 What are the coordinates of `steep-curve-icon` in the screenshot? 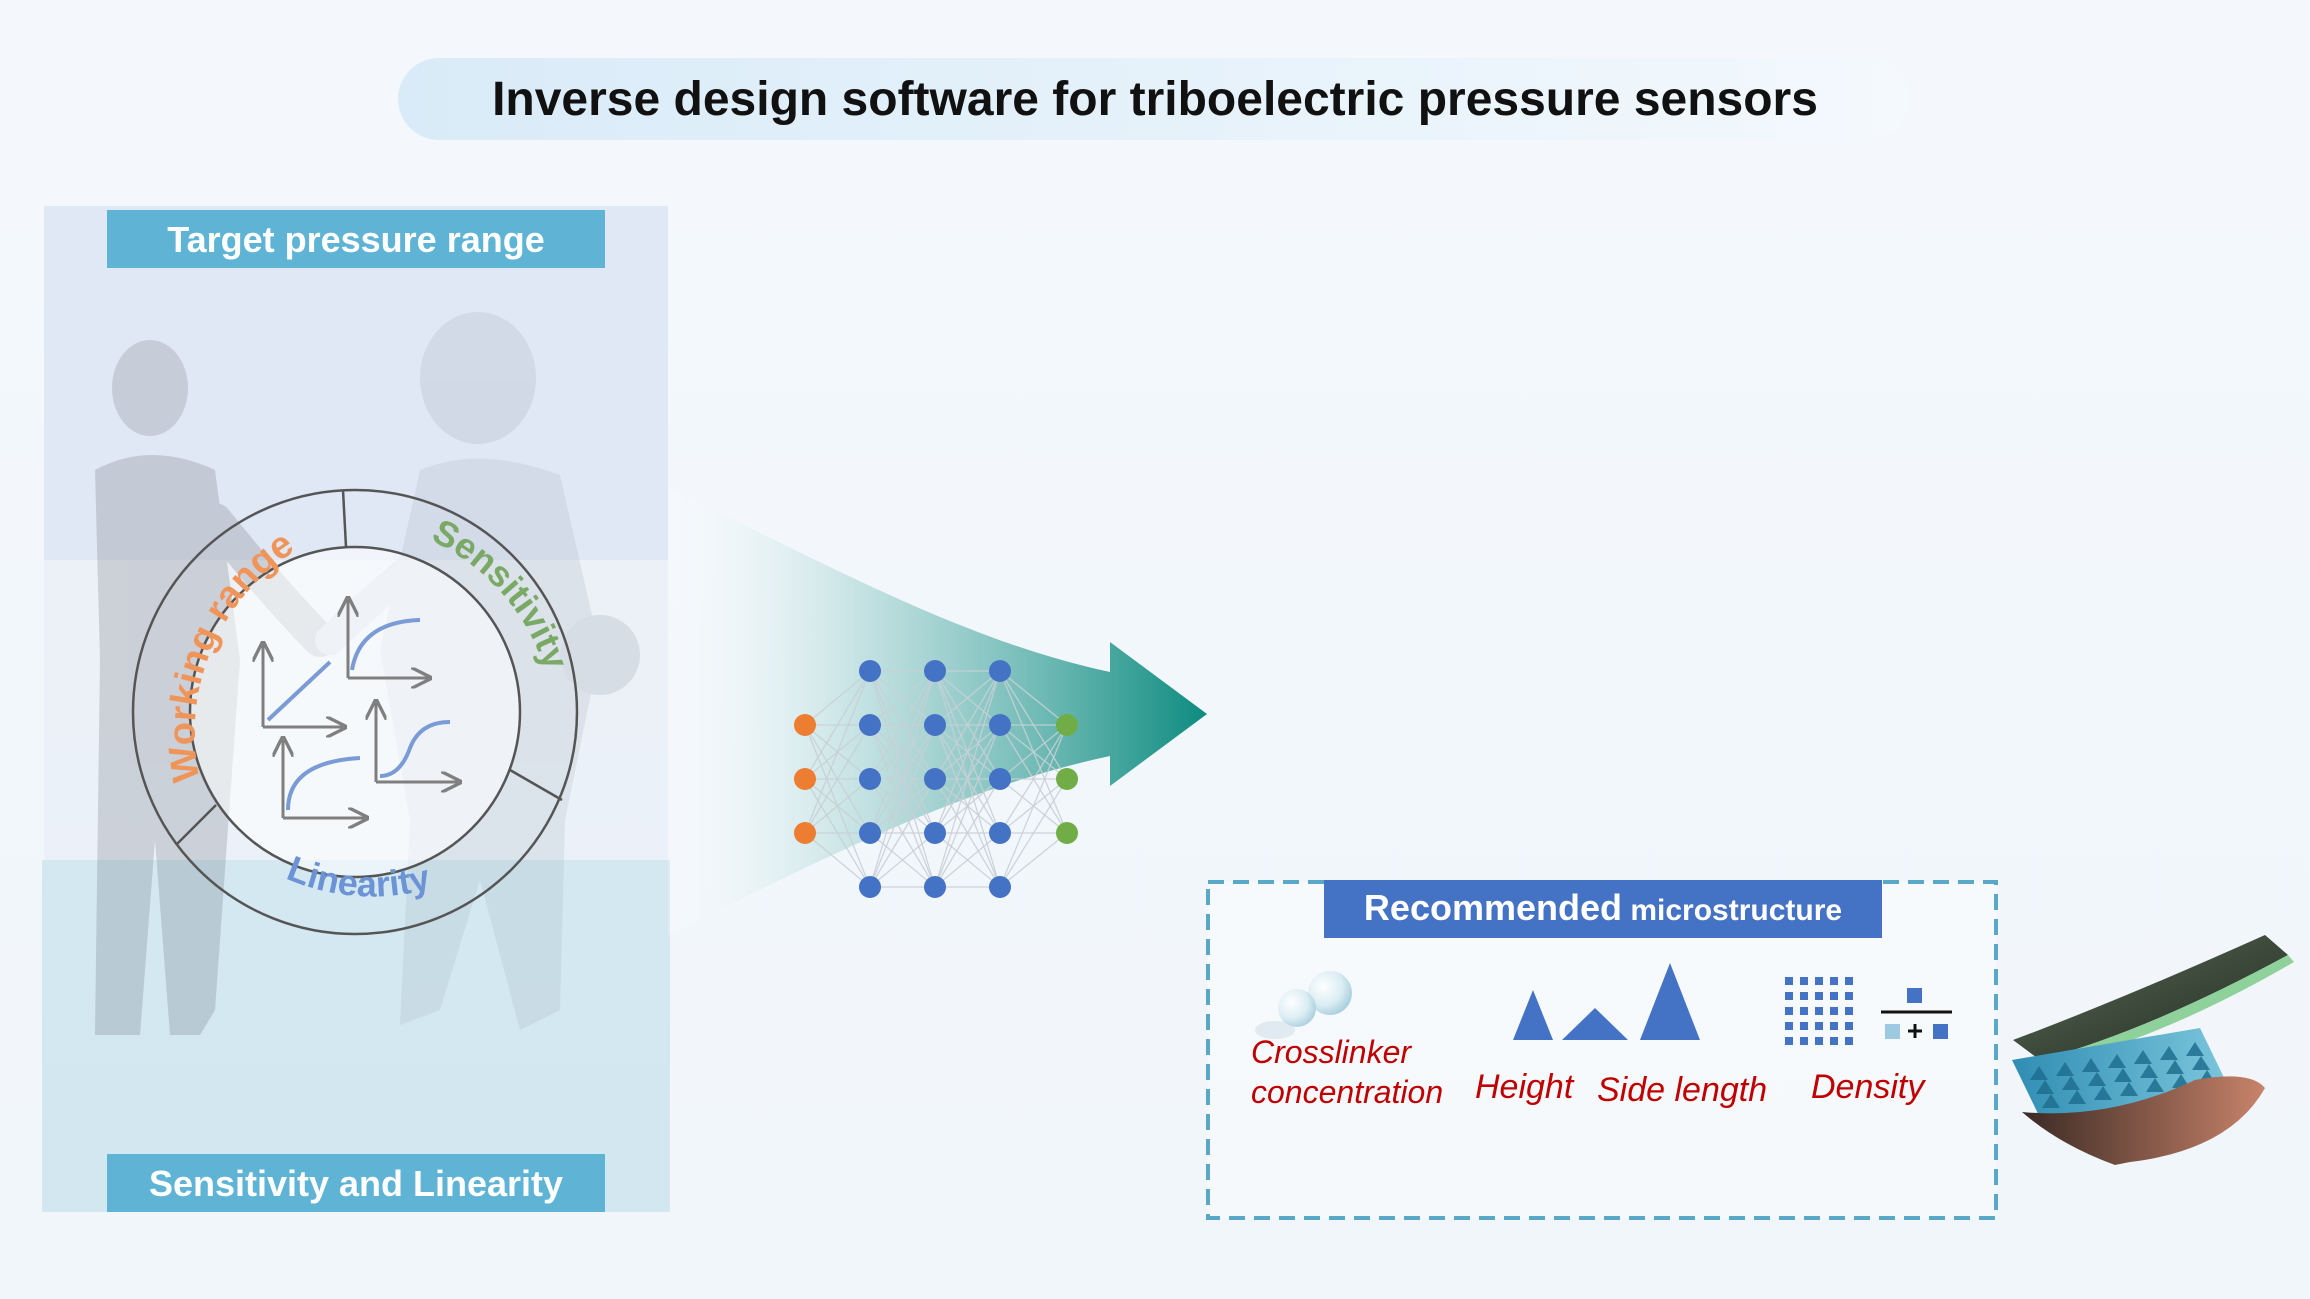 It's located at (324, 779).